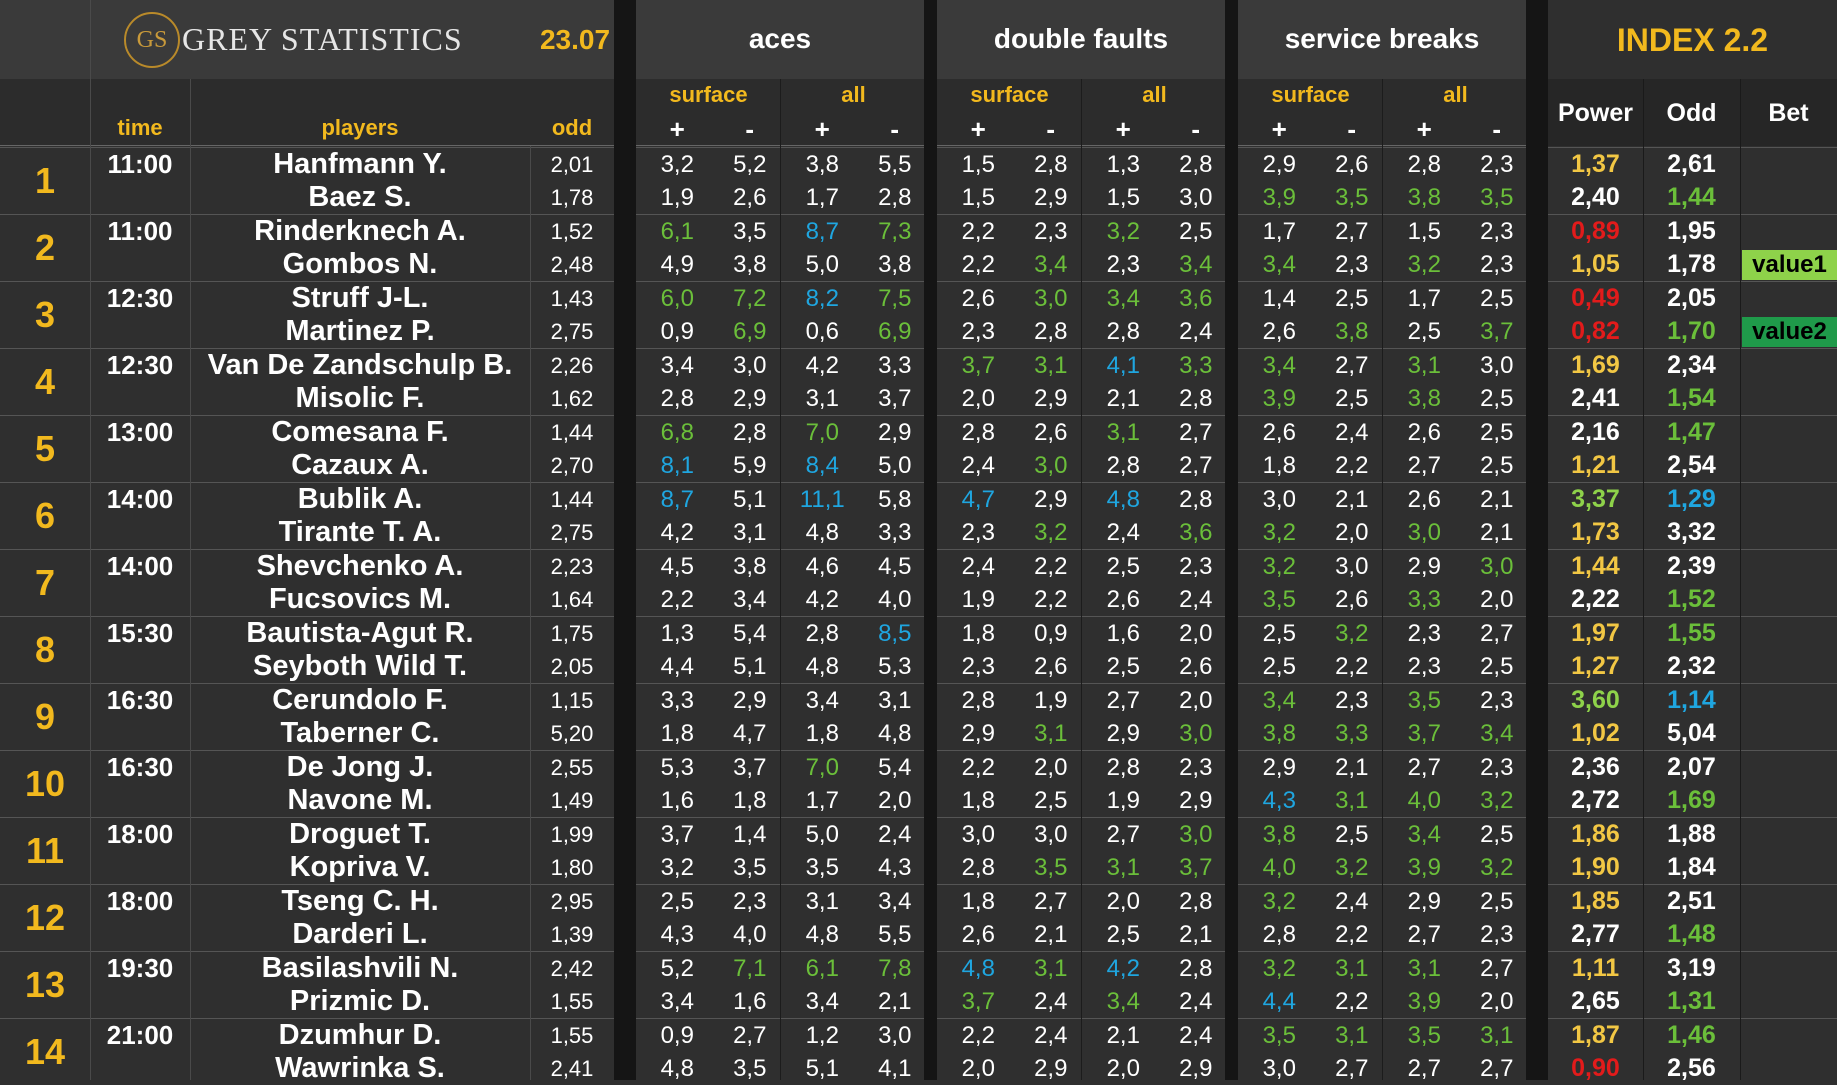  What do you see at coordinates (677, 128) in the screenshot?
I see `aces-plus-label: +` at bounding box center [677, 128].